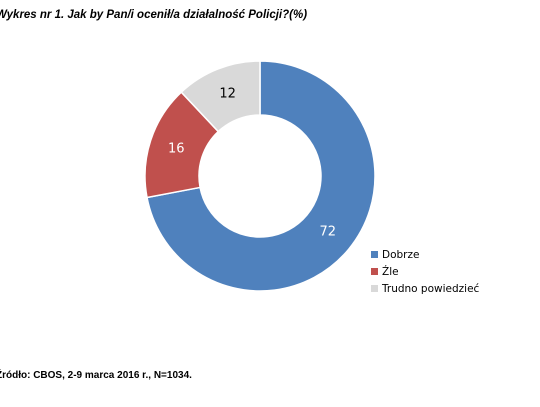 This screenshot has height=407, width=540. I want to click on slice-value-label-zle: 16, so click(176, 148).